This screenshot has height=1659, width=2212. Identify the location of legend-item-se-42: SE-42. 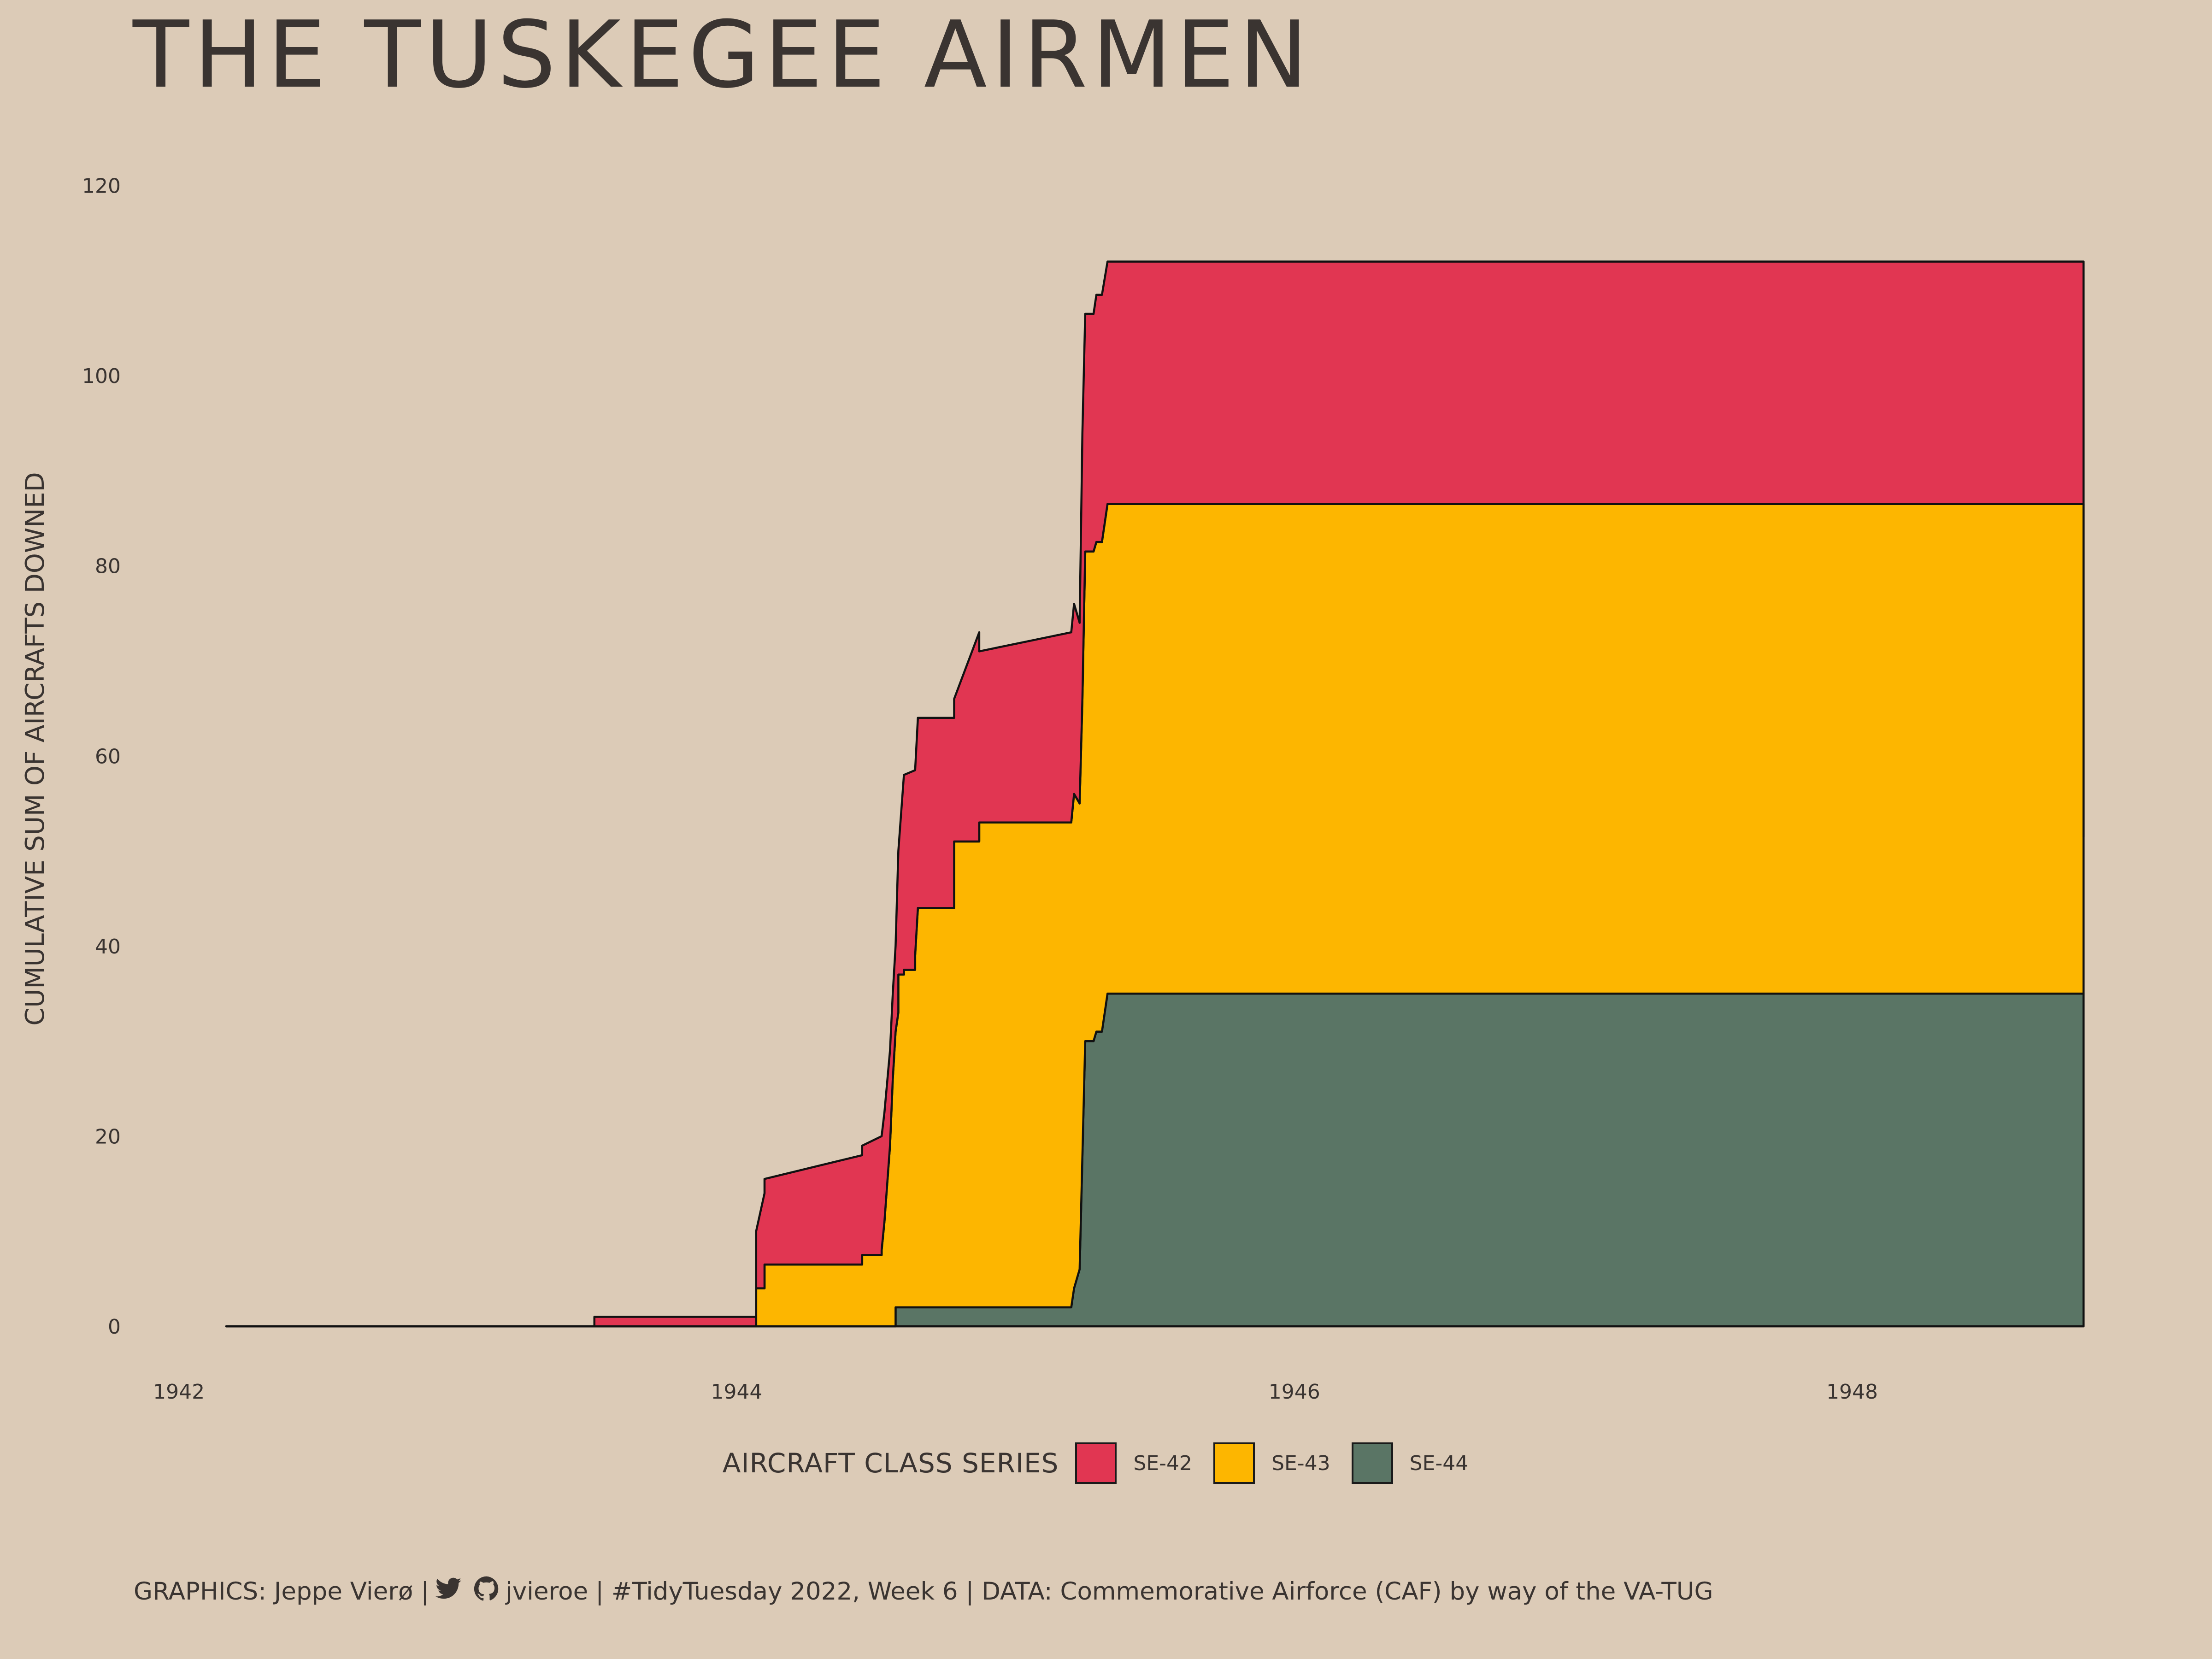
(1133, 1463).